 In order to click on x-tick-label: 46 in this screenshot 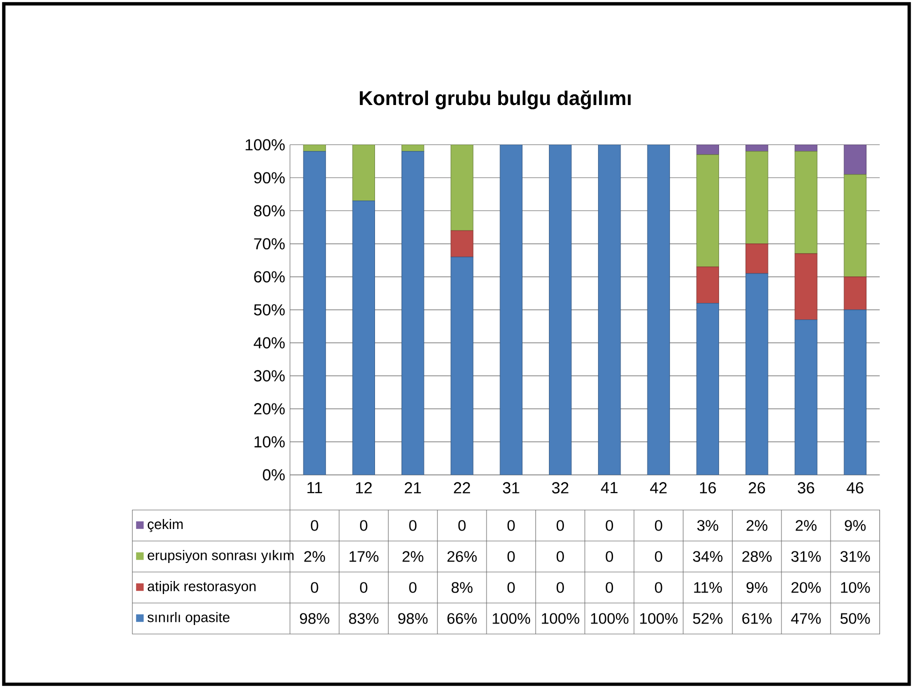, I will do `click(855, 488)`.